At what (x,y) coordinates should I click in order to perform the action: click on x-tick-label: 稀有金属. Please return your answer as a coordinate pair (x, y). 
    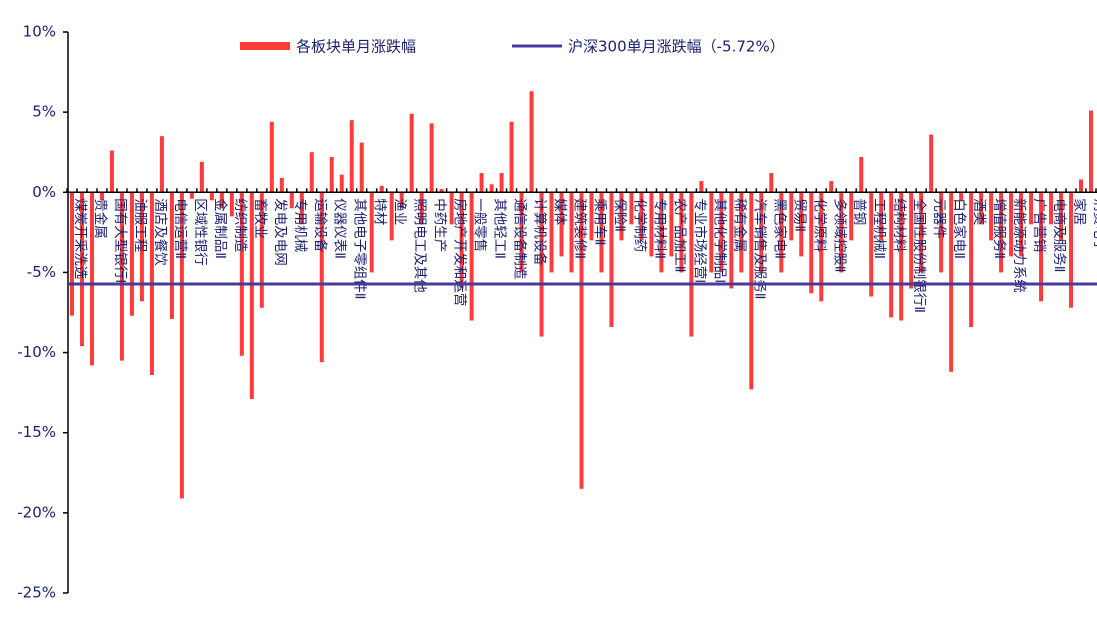
    Looking at the image, I should click on (739, 225).